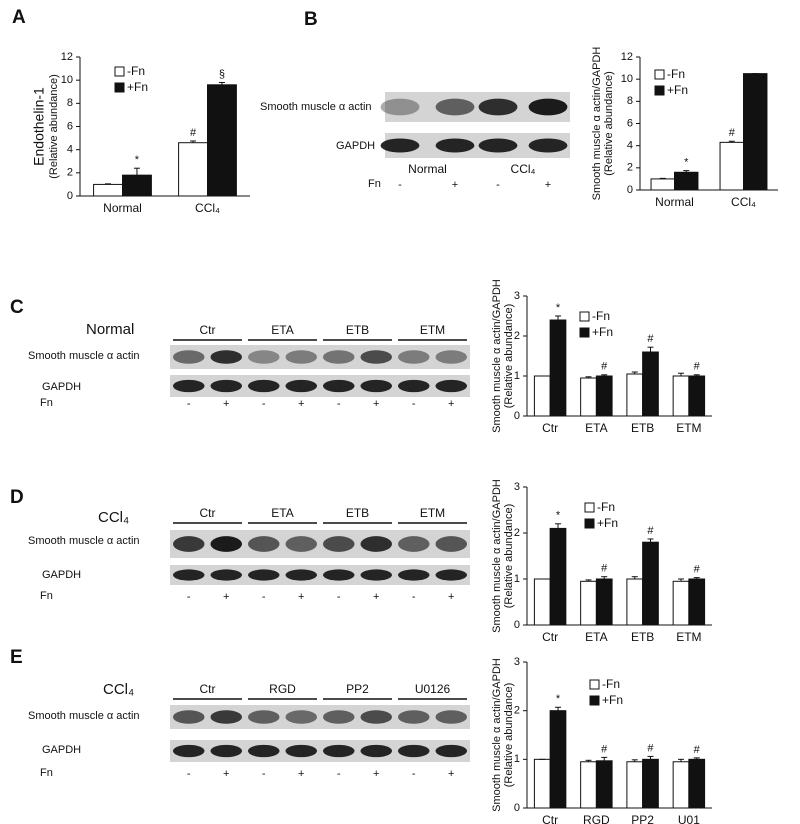  What do you see at coordinates (282, 689) in the screenshot?
I see `blot-group-label: RGD` at bounding box center [282, 689].